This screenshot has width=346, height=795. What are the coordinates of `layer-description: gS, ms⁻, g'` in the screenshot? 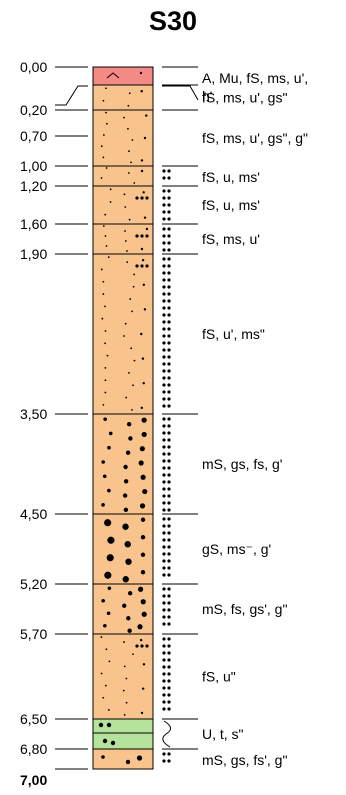 It's located at (236, 549).